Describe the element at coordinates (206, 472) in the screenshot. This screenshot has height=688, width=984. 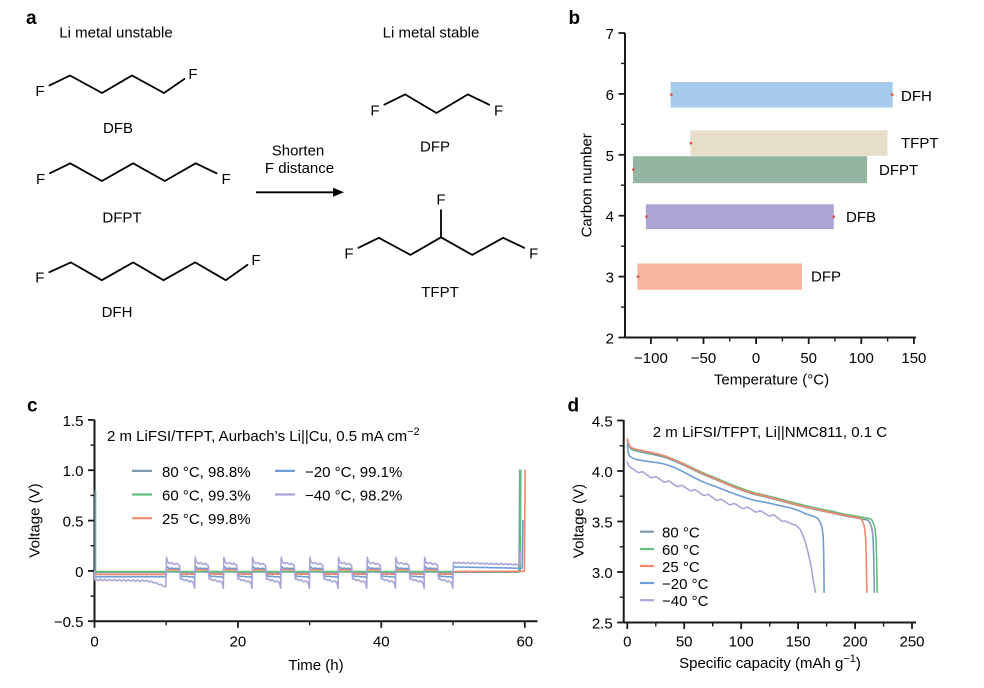
I see `svg-text: 80 °C, 98.8%` at that location.